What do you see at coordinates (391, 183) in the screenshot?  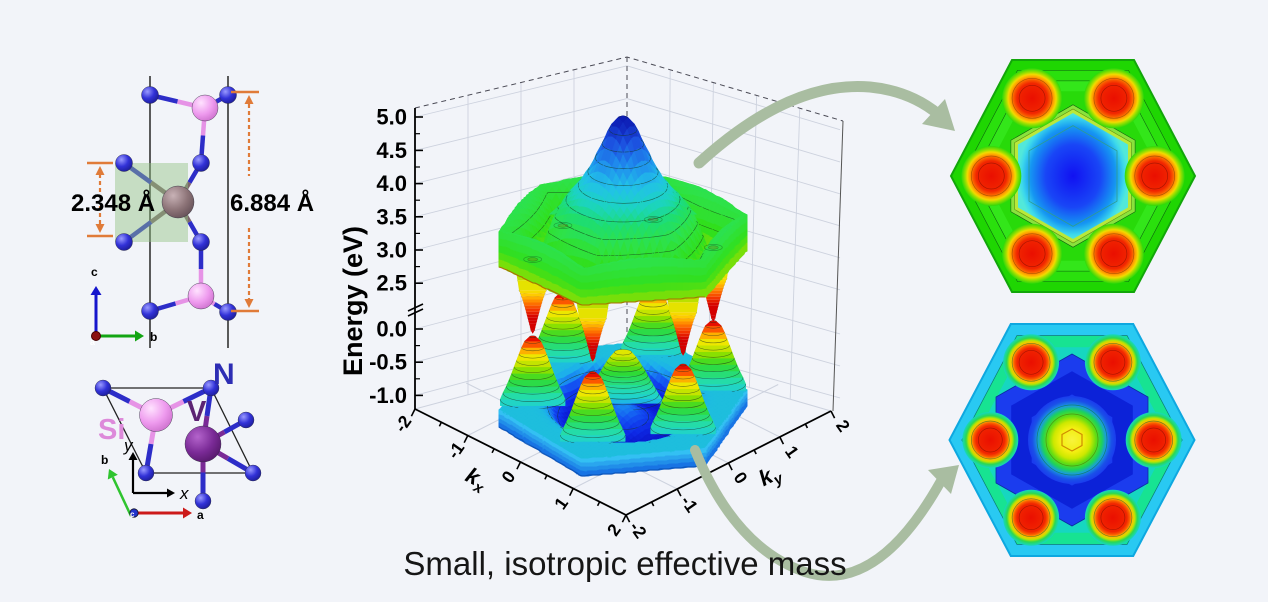 I see `svg-text: 4.0` at bounding box center [391, 183].